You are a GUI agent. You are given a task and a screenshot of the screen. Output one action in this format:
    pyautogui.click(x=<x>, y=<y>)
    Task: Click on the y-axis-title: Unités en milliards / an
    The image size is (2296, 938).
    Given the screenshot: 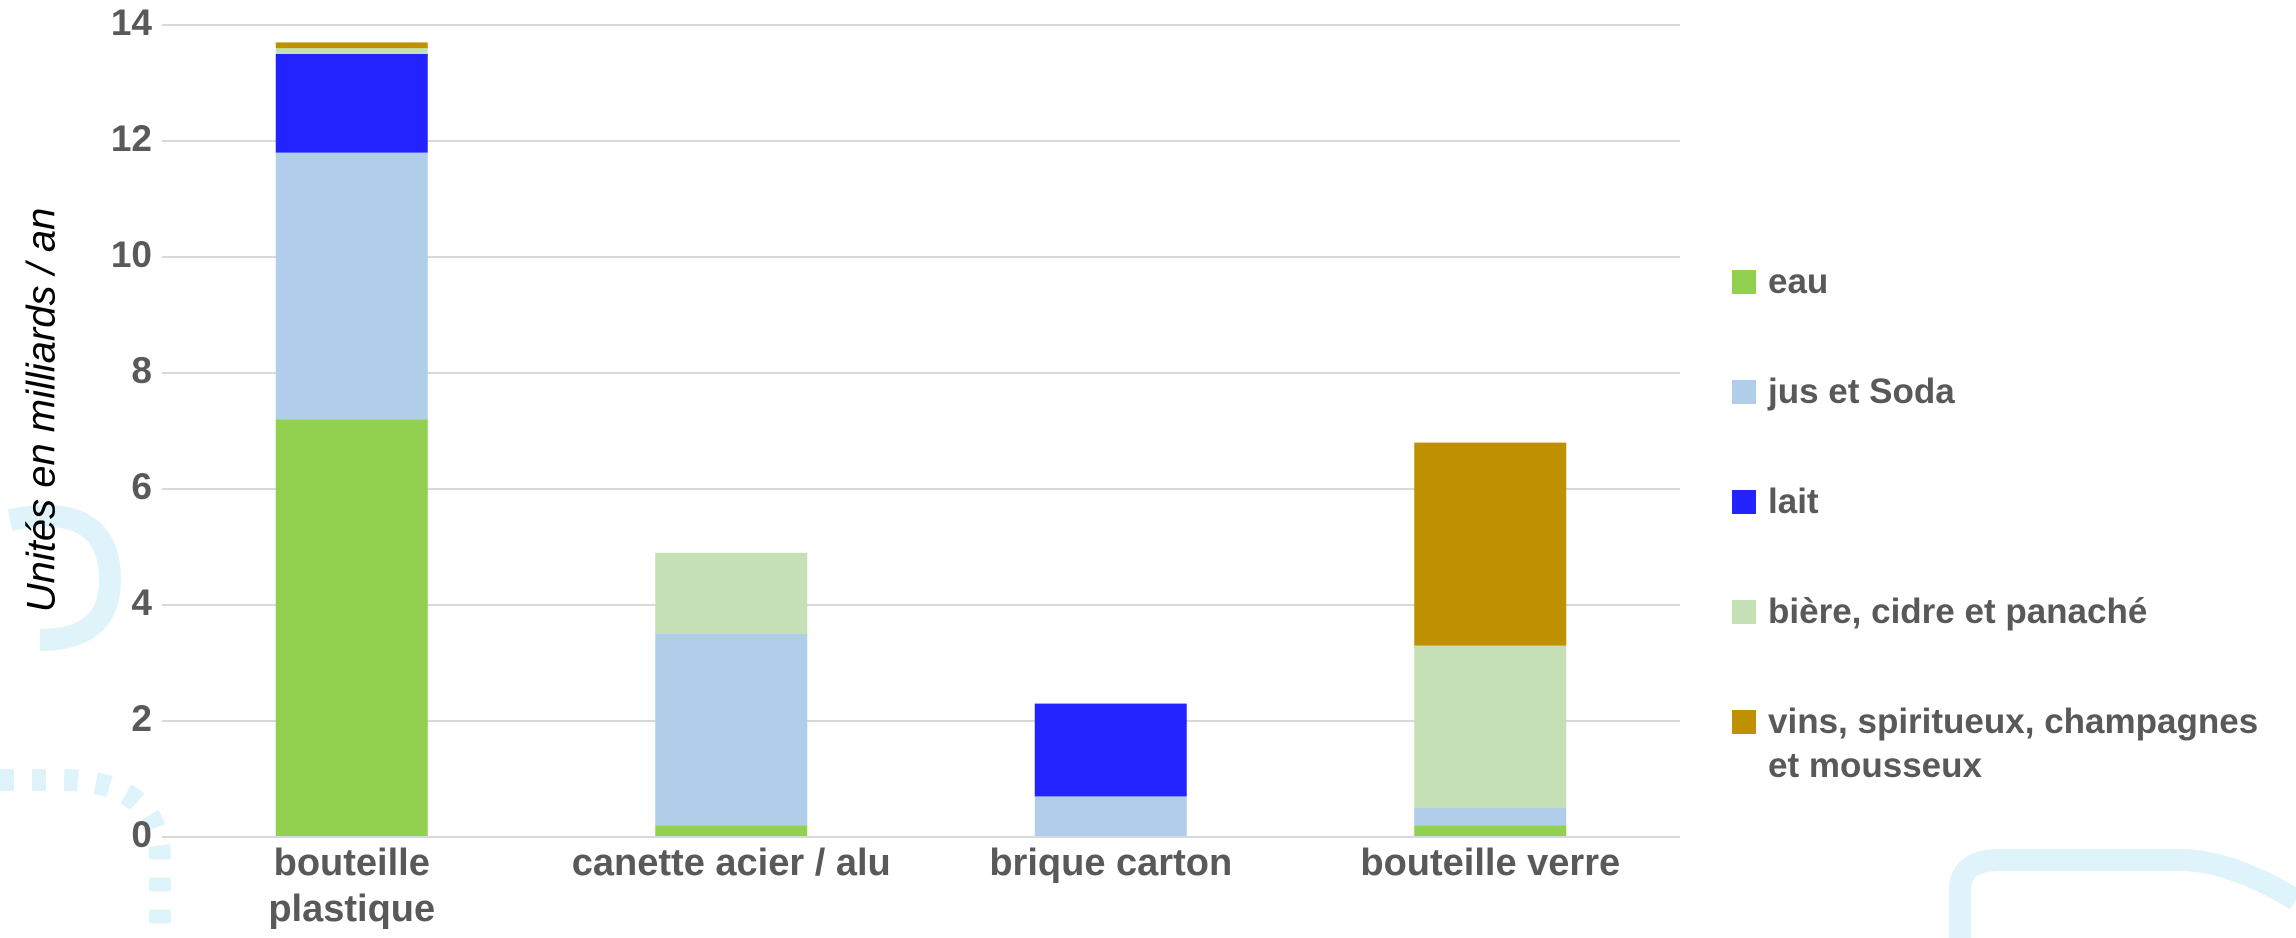 What is the action you would take?
    pyautogui.click(x=42, y=410)
    